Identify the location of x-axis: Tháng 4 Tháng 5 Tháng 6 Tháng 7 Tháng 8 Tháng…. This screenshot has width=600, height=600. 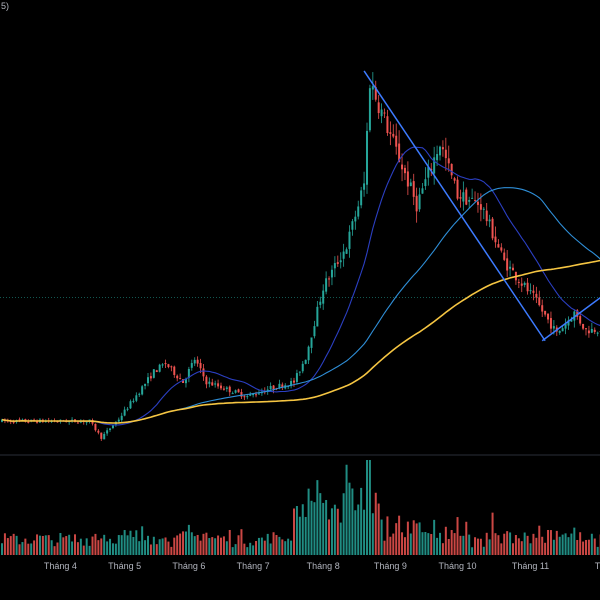
(322, 566).